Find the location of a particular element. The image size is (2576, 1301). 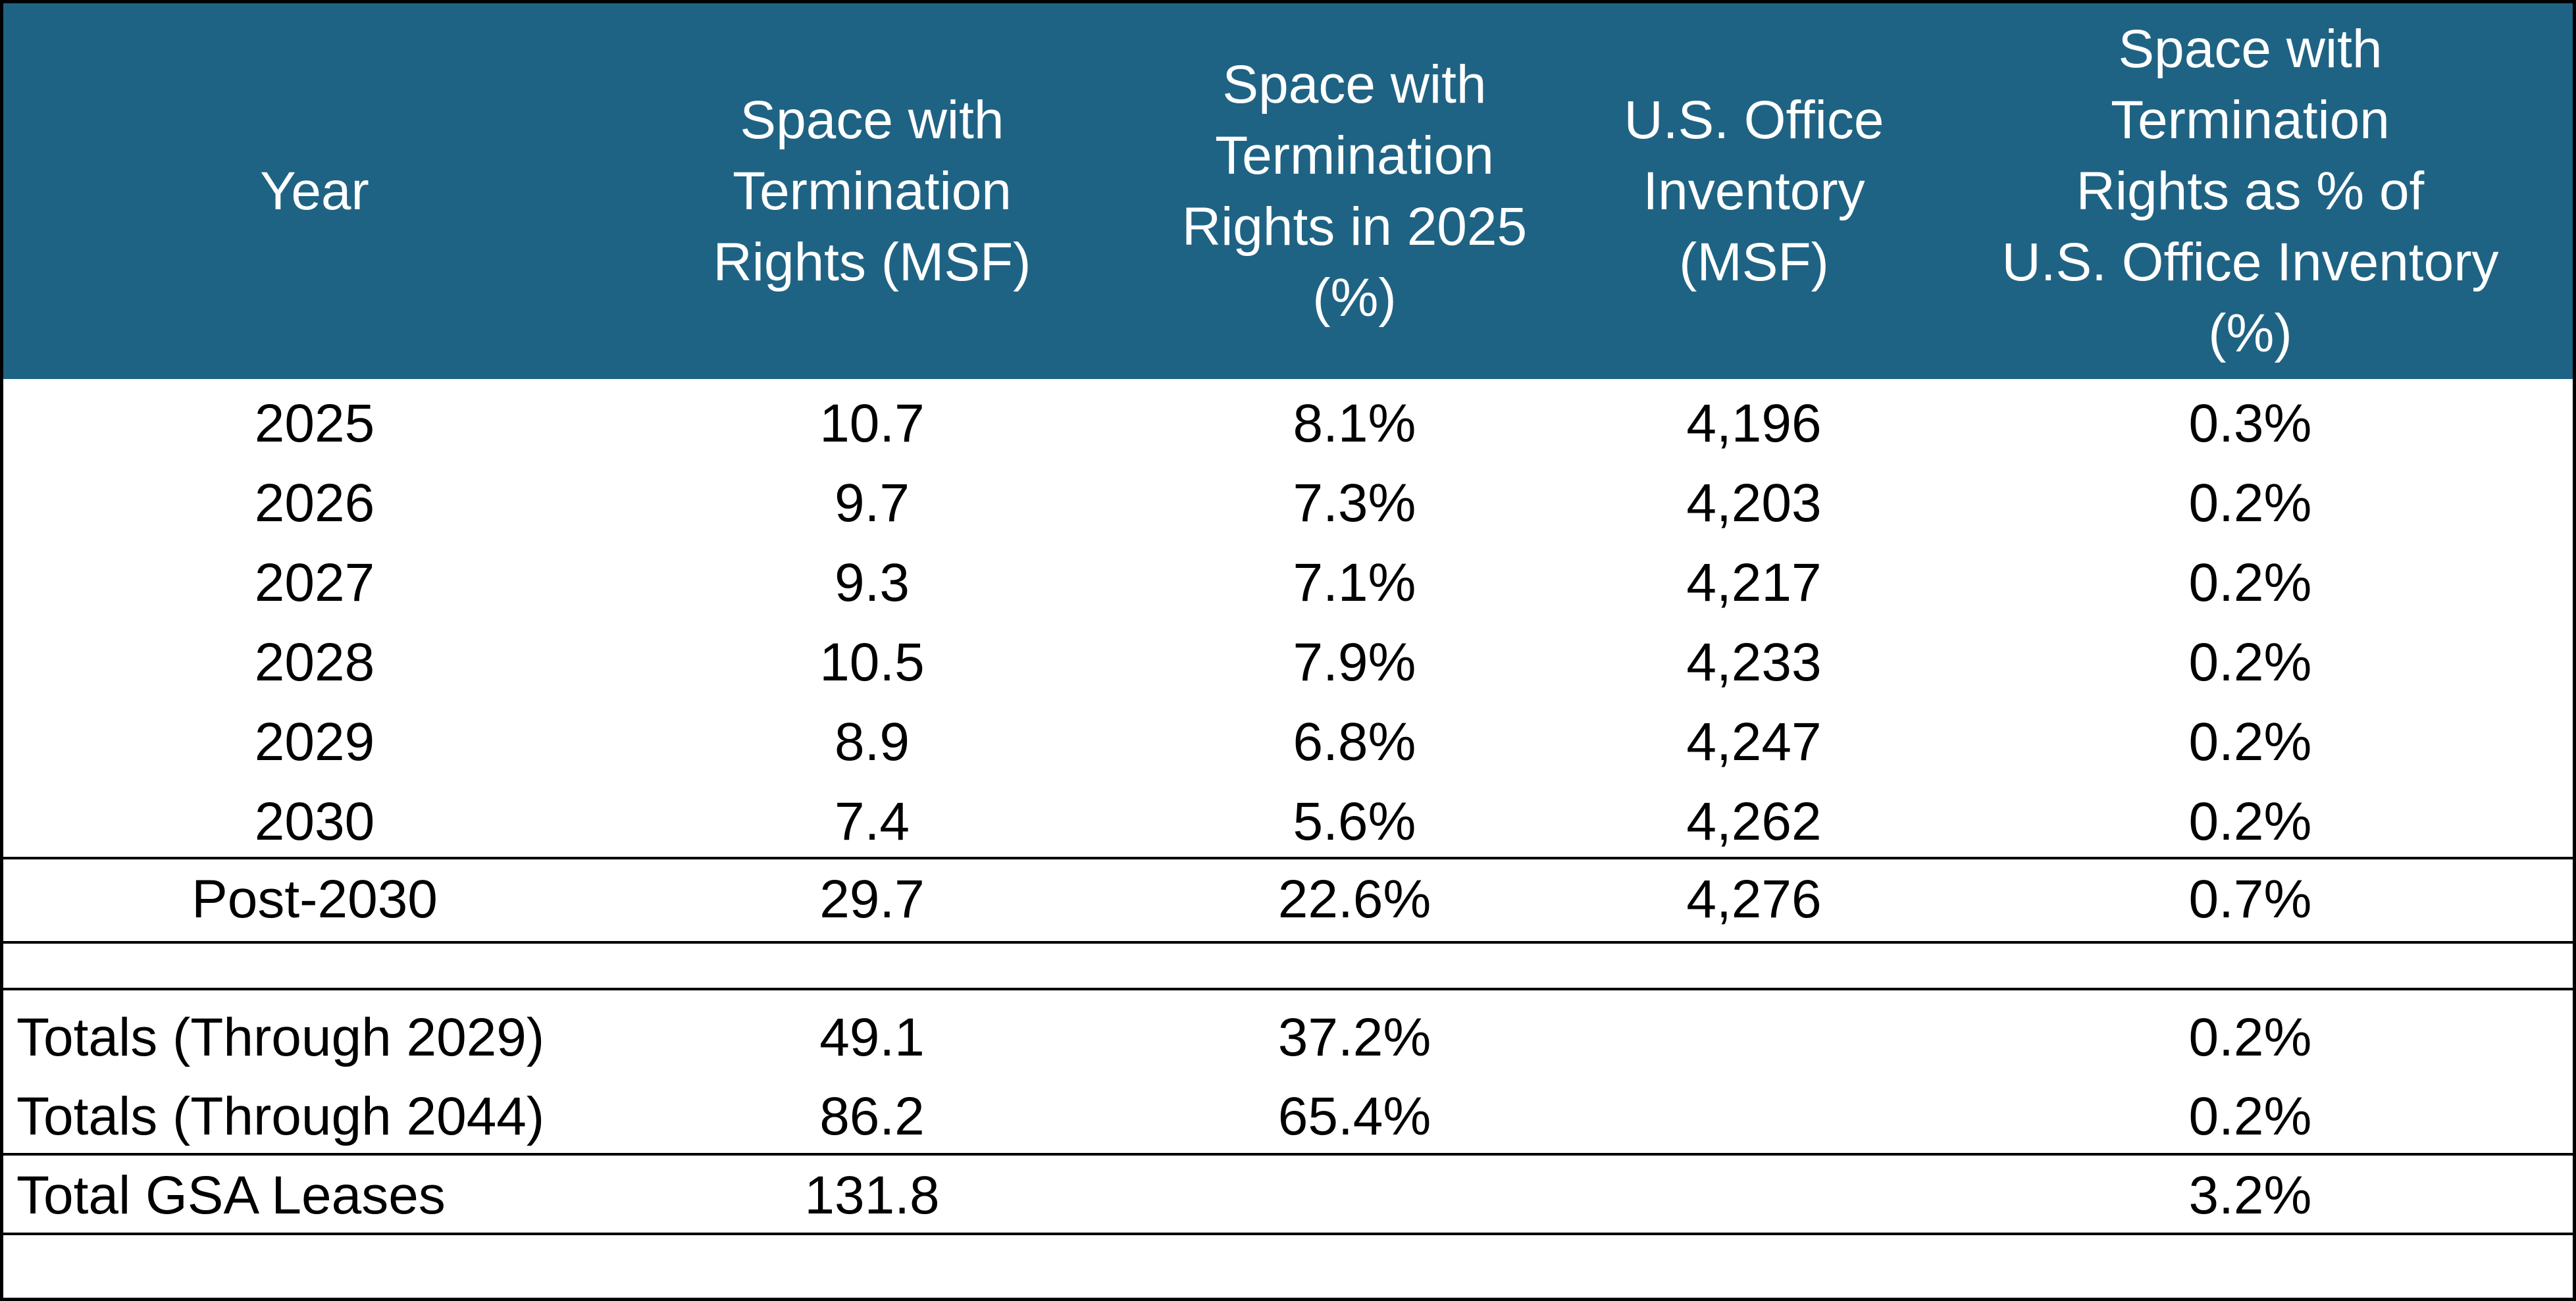

table-cell: 8.1% is located at coordinates (1354, 423).